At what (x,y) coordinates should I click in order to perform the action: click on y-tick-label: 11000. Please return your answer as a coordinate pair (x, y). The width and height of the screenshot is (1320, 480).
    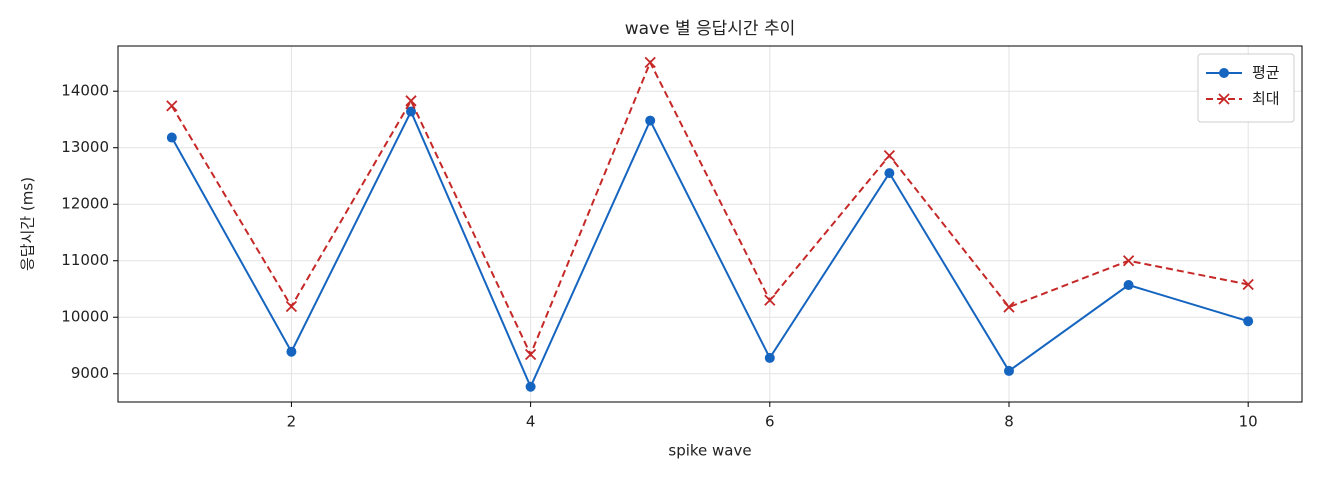
    Looking at the image, I should click on (85, 260).